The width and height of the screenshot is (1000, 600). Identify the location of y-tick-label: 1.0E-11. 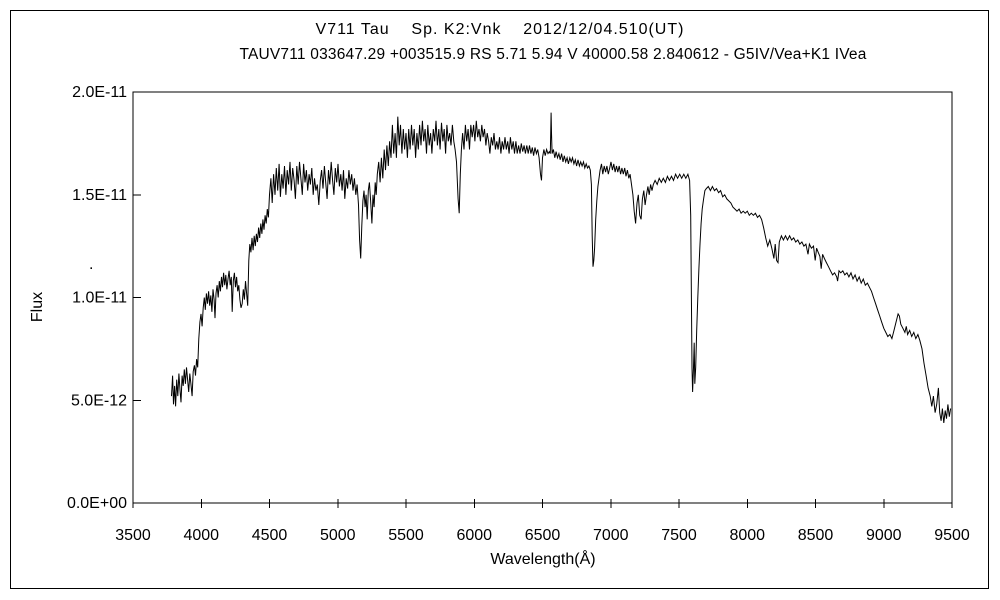
(99, 298).